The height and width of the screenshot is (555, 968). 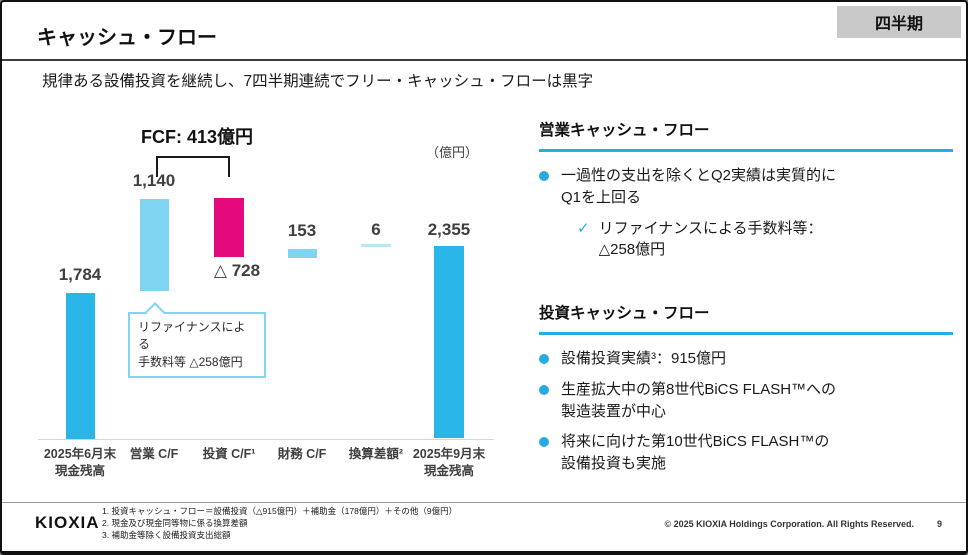 I want to click on list-item: 一過性の支出を除くとQ2実績は実質的に Q1を上回る, so click(x=746, y=187).